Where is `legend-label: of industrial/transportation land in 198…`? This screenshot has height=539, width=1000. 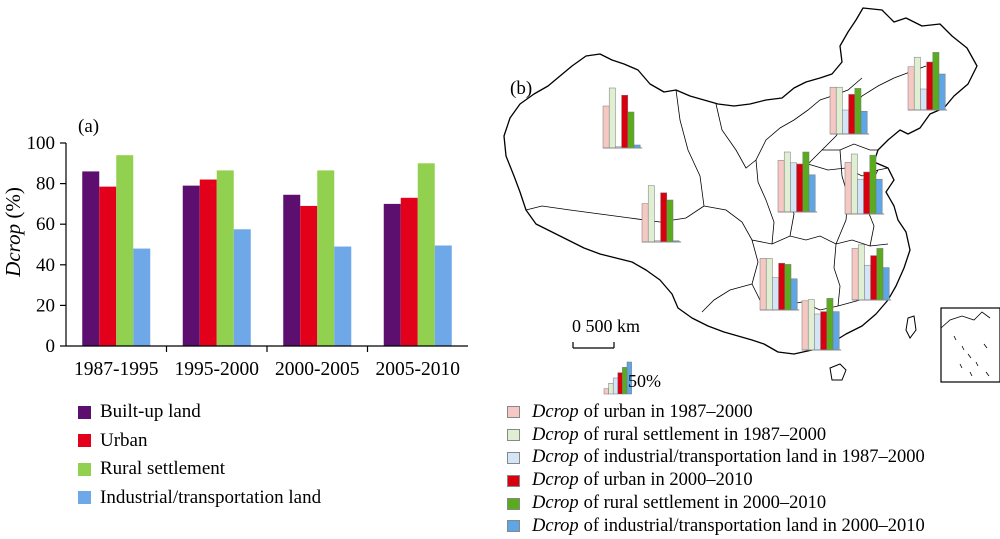
legend-label: of industrial/transportation land in 198… is located at coordinates (754, 457).